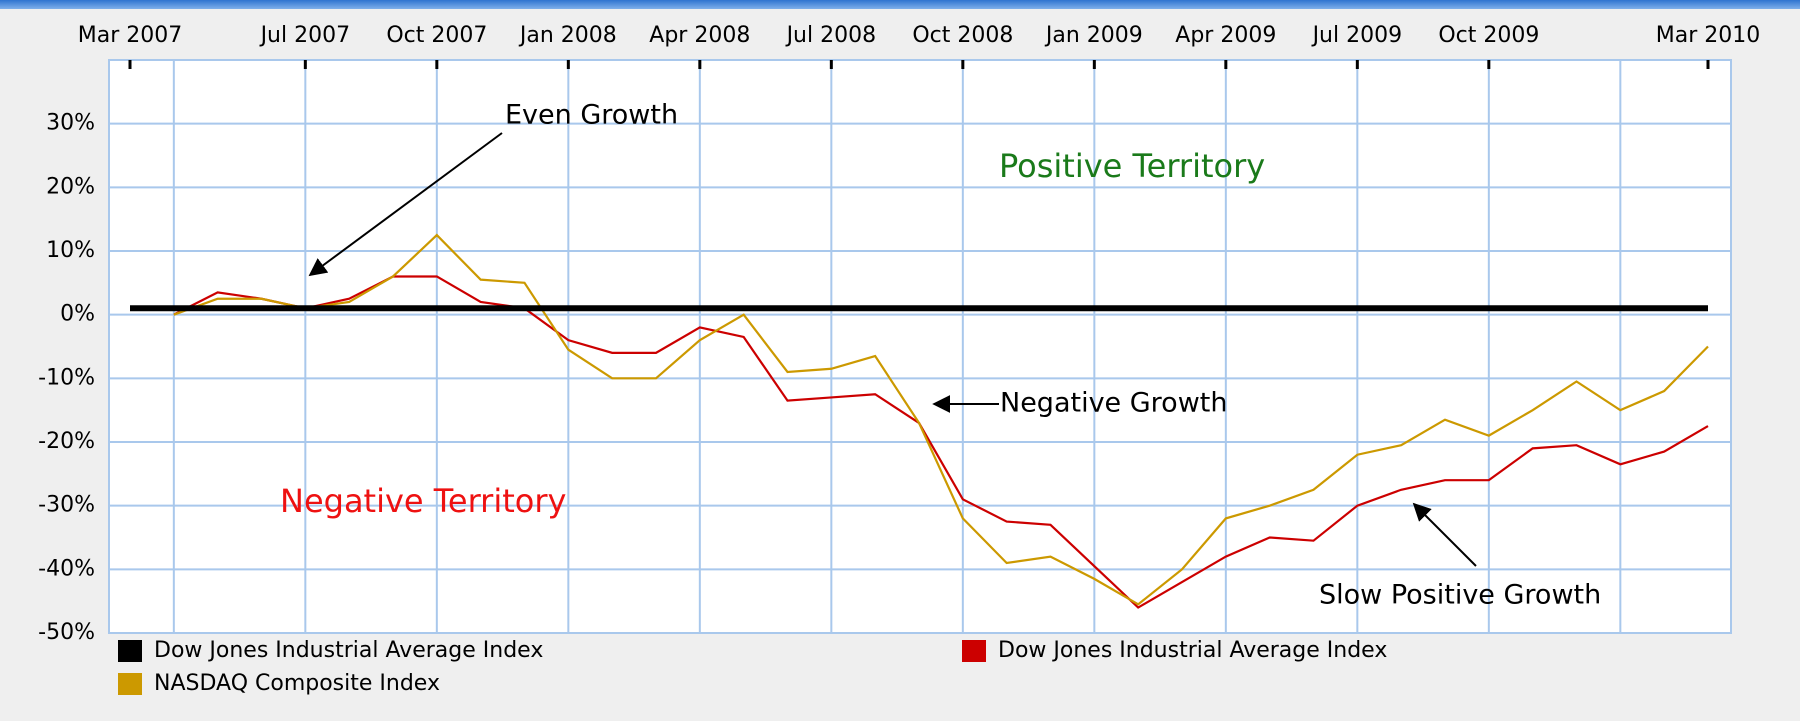  What do you see at coordinates (66, 505) in the screenshot?
I see `y-tick-label: -30%` at bounding box center [66, 505].